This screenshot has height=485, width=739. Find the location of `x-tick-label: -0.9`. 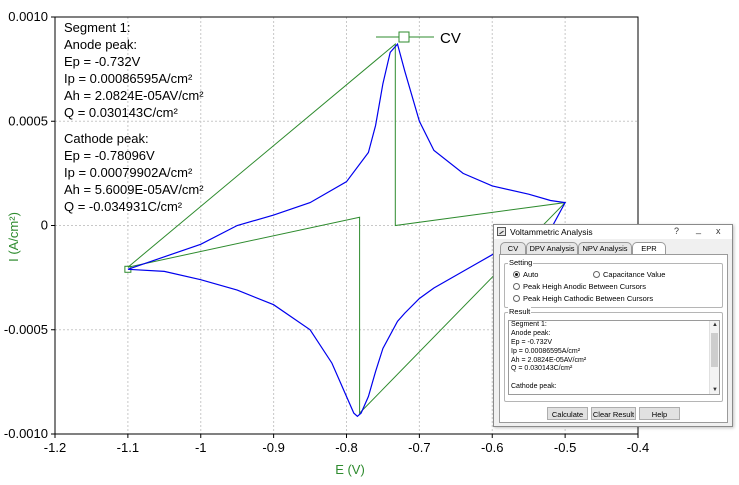

x-tick-label: -0.9 is located at coordinates (273, 447).